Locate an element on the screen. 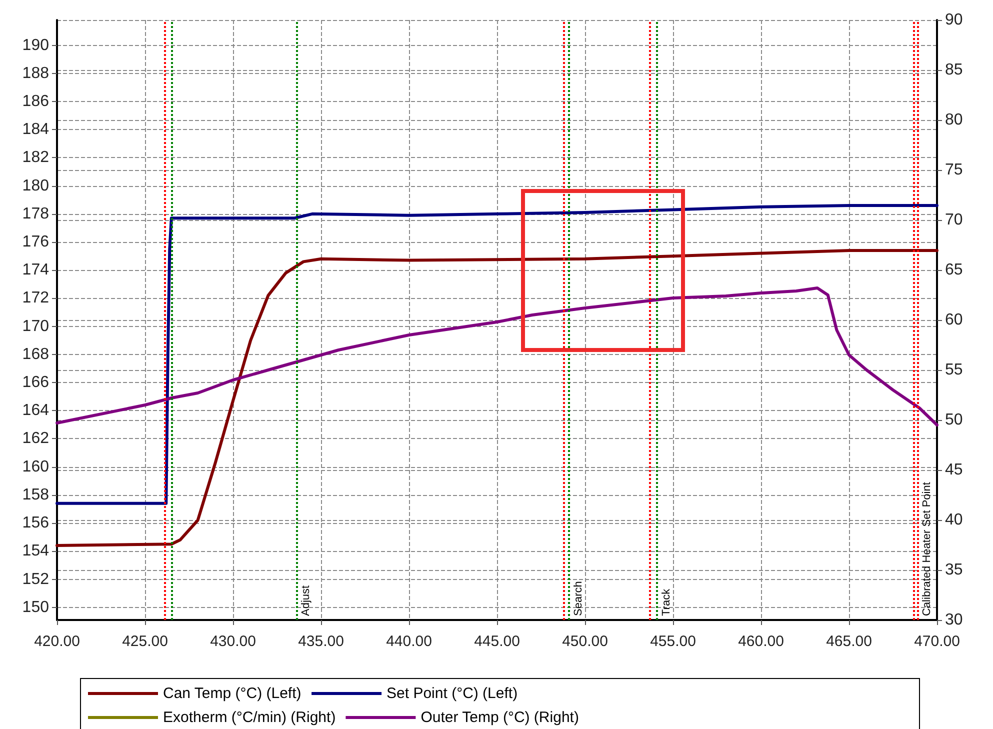 Image resolution: width=993 pixels, height=729 pixels. y2-tick-label: 70 is located at coordinates (954, 220).